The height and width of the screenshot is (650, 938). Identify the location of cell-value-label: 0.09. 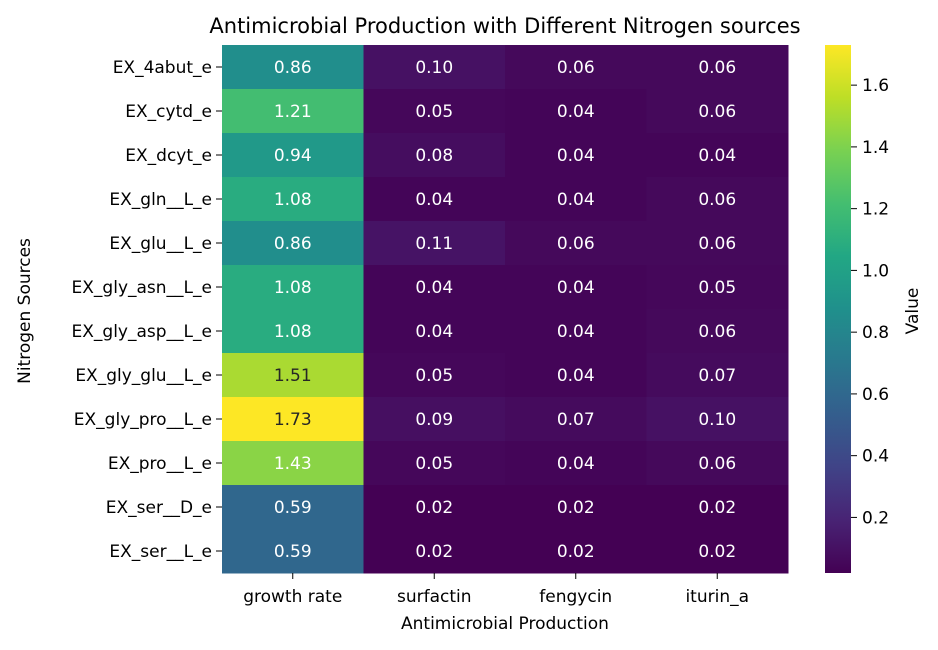
(434, 420).